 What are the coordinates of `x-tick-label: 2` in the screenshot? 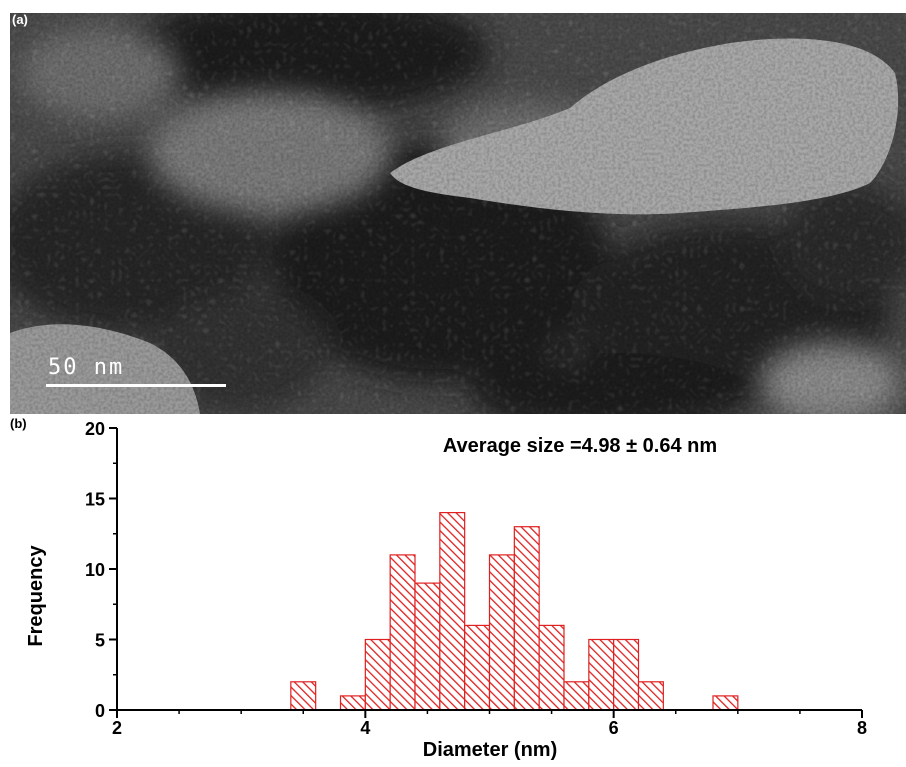 It's located at (117, 728).